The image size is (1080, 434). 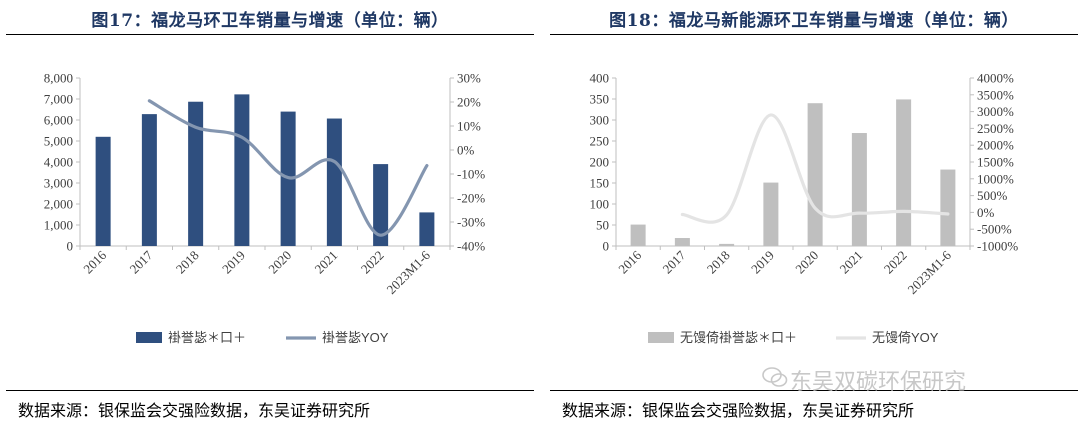 What do you see at coordinates (58, 78) in the screenshot?
I see `left-tick-label: 8,000` at bounding box center [58, 78].